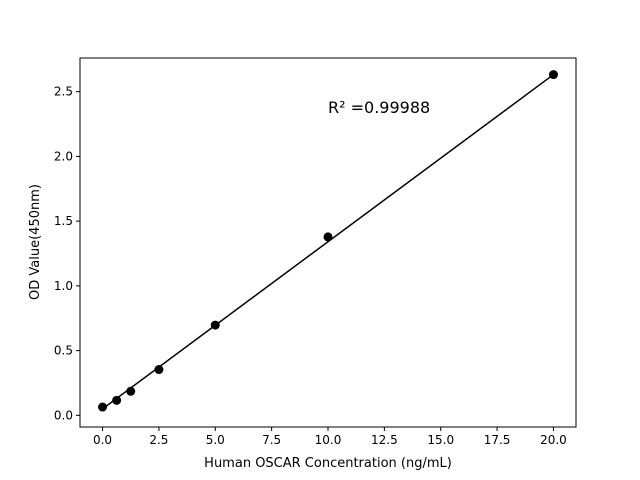  What do you see at coordinates (215, 440) in the screenshot?
I see `x-tick-label: 5.0` at bounding box center [215, 440].